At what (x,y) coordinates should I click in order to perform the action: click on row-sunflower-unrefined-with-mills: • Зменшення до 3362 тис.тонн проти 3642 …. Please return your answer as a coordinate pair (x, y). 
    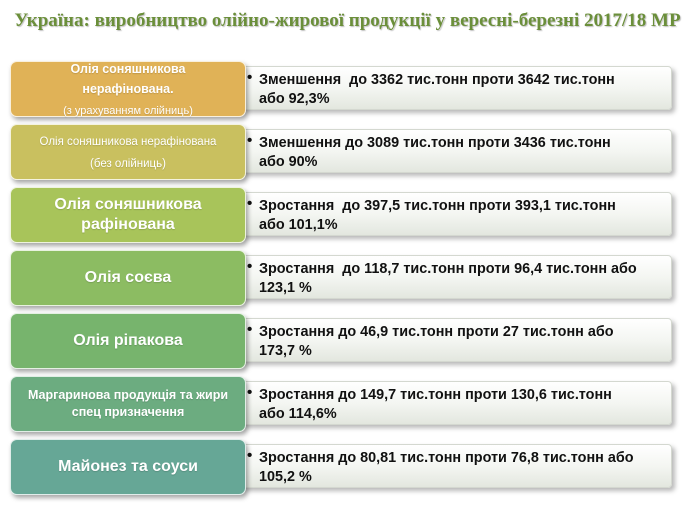
    Looking at the image, I should click on (347, 89).